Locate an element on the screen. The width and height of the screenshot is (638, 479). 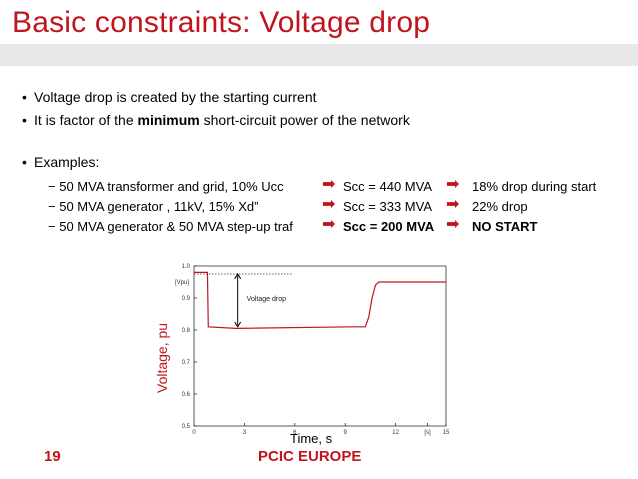
y-tick-label: 1.0 is located at coordinates (186, 267).